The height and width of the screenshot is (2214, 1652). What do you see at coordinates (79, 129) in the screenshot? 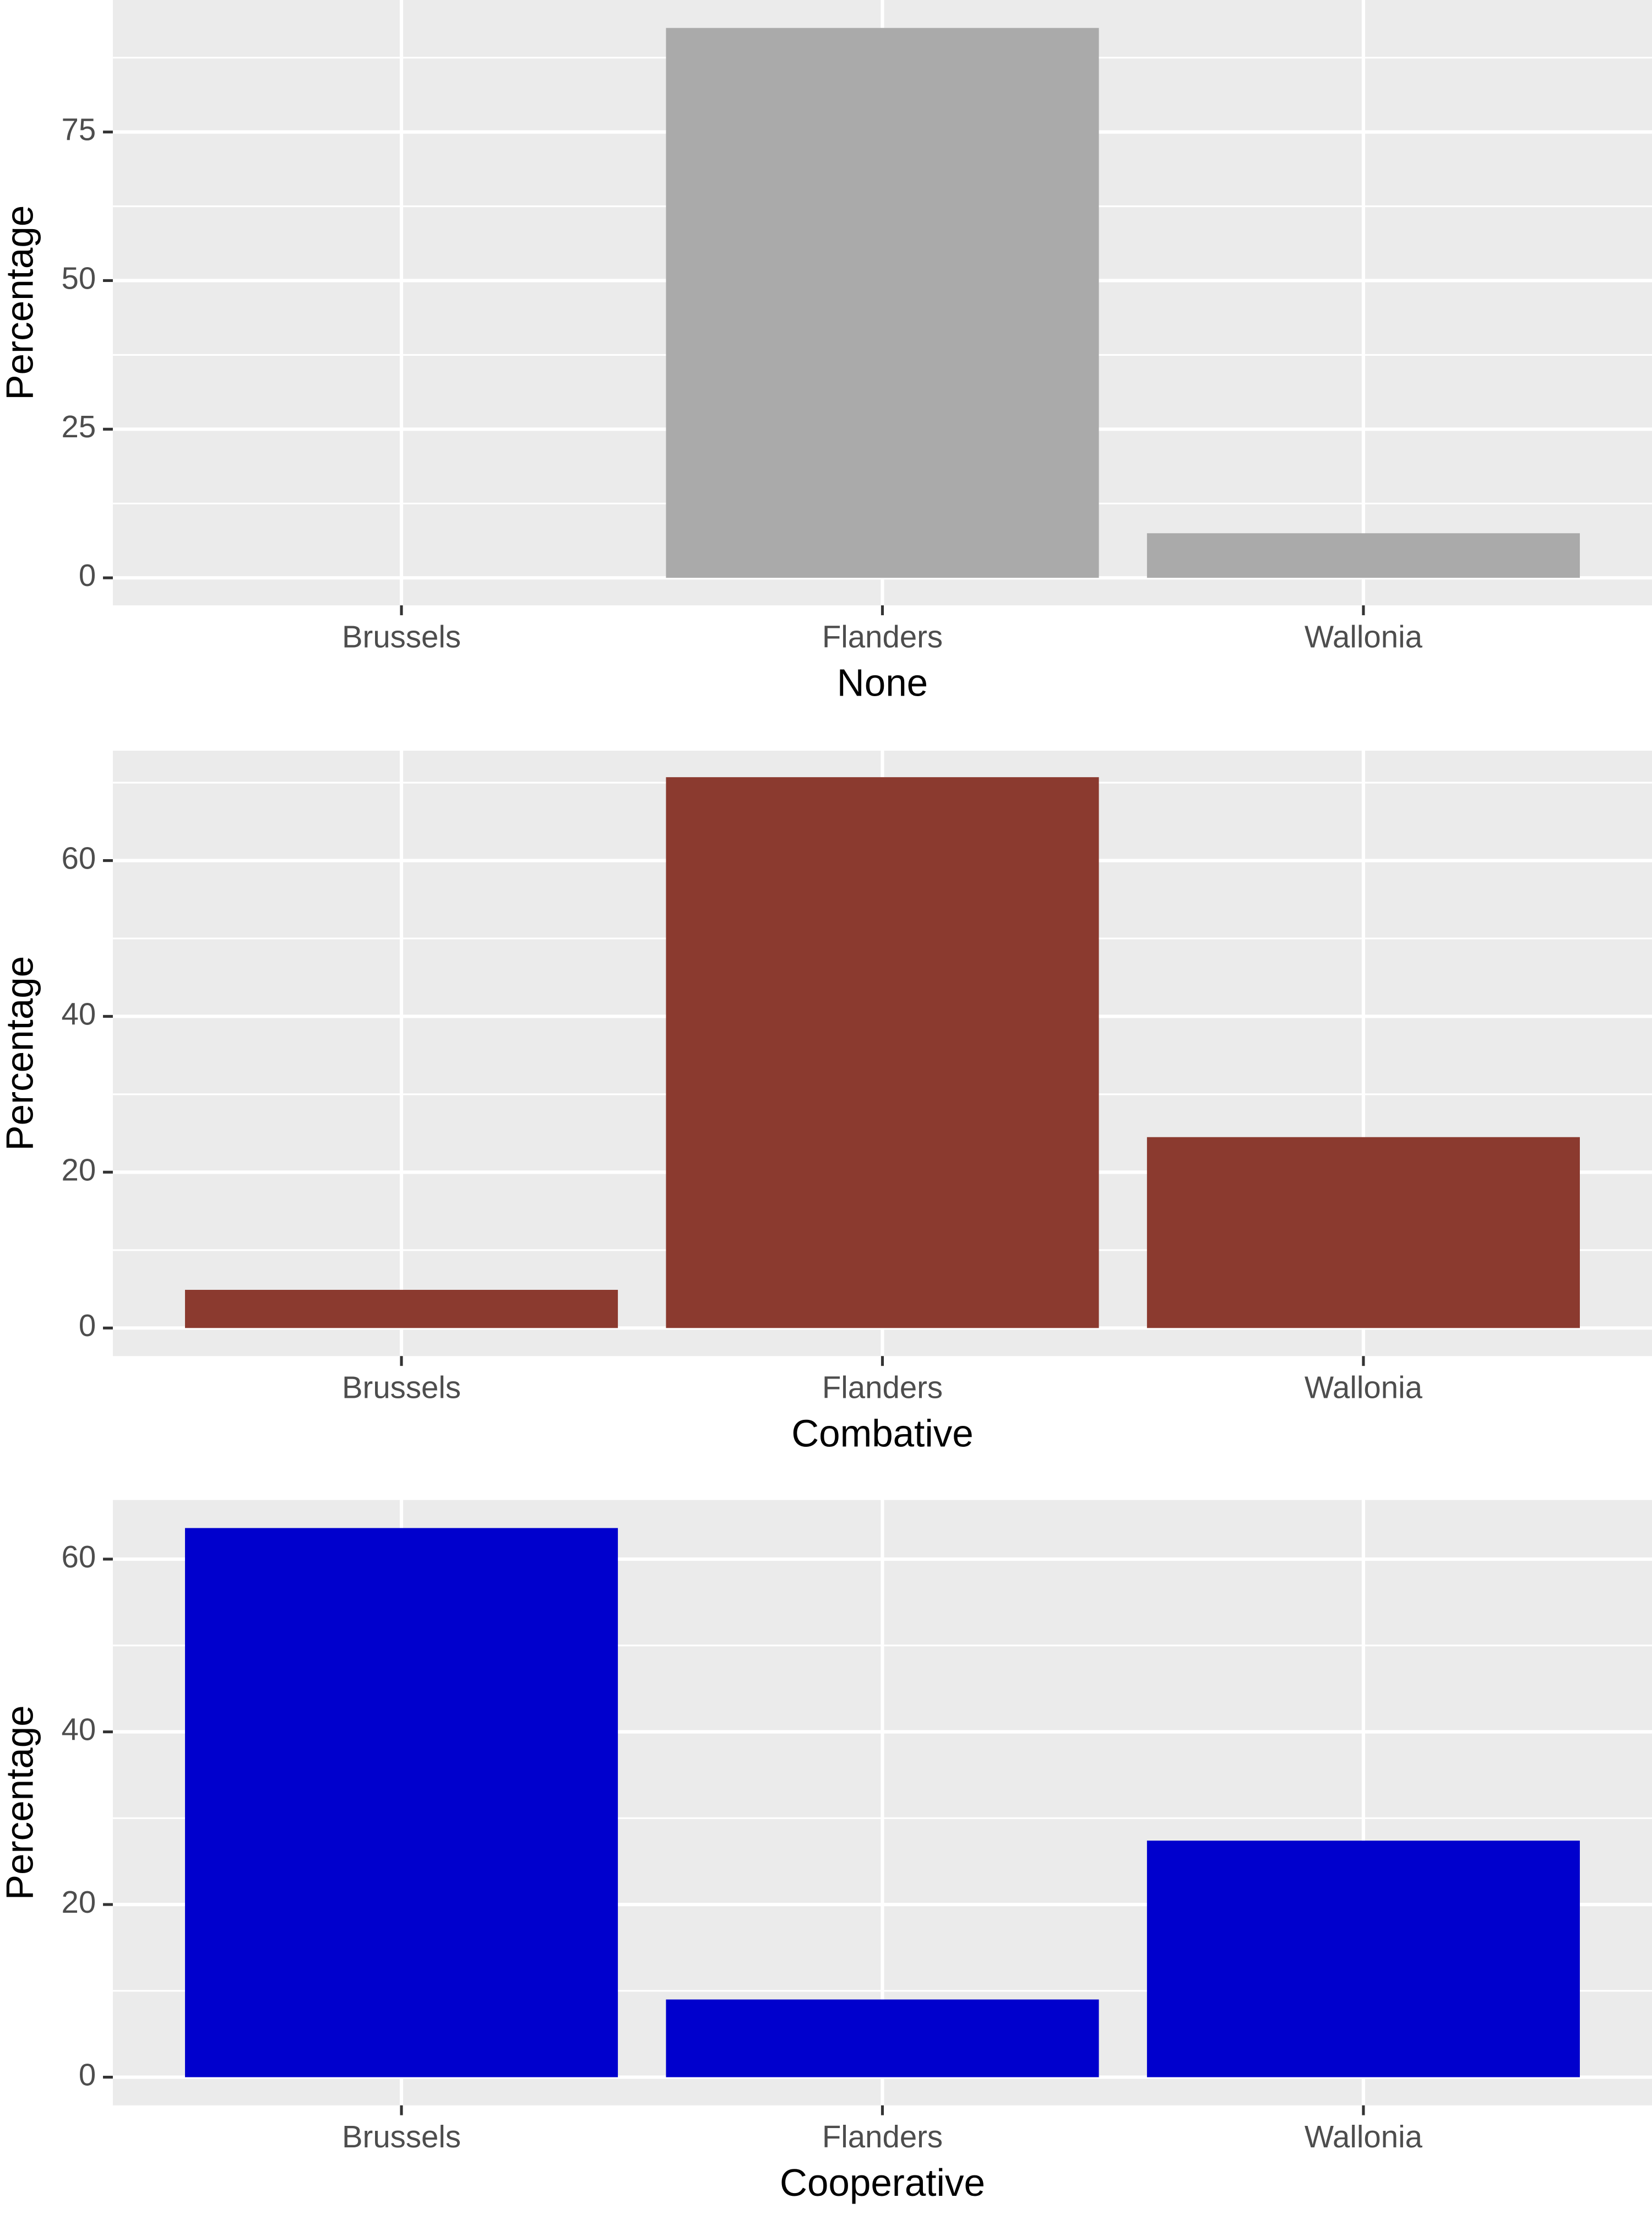
I see `y-tick-label: 75` at bounding box center [79, 129].